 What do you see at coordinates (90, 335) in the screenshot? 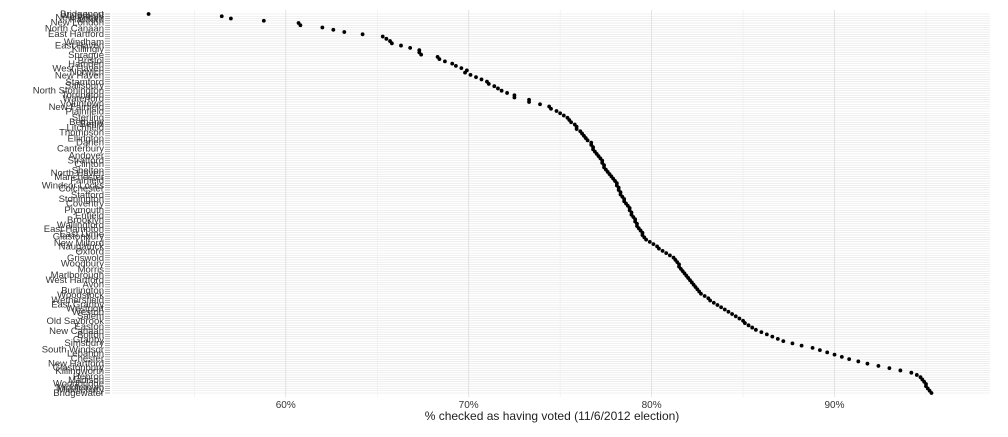
I see `y-tick-label: Bolton` at bounding box center [90, 335].